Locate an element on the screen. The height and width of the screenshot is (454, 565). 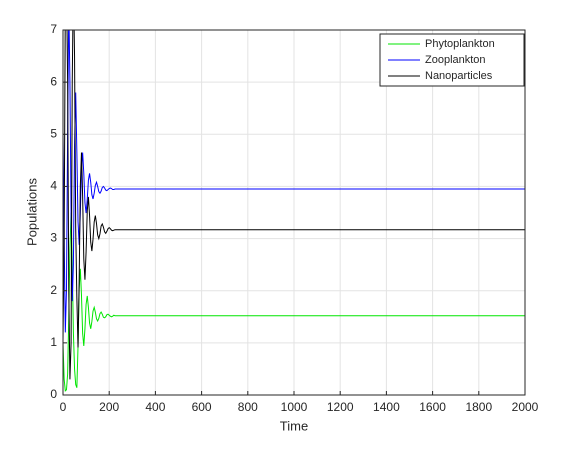
y-tick-label: 0 is located at coordinates (53, 394).